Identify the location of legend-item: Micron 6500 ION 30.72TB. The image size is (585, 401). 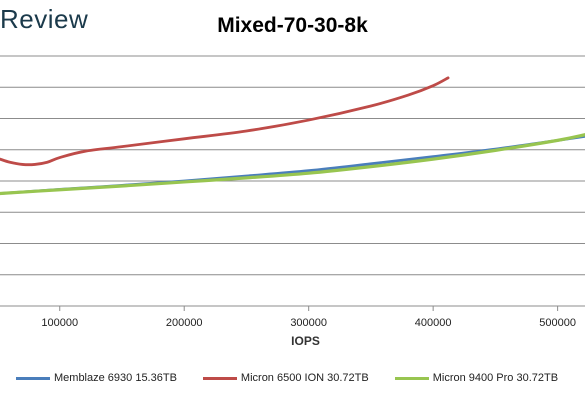
(285, 378).